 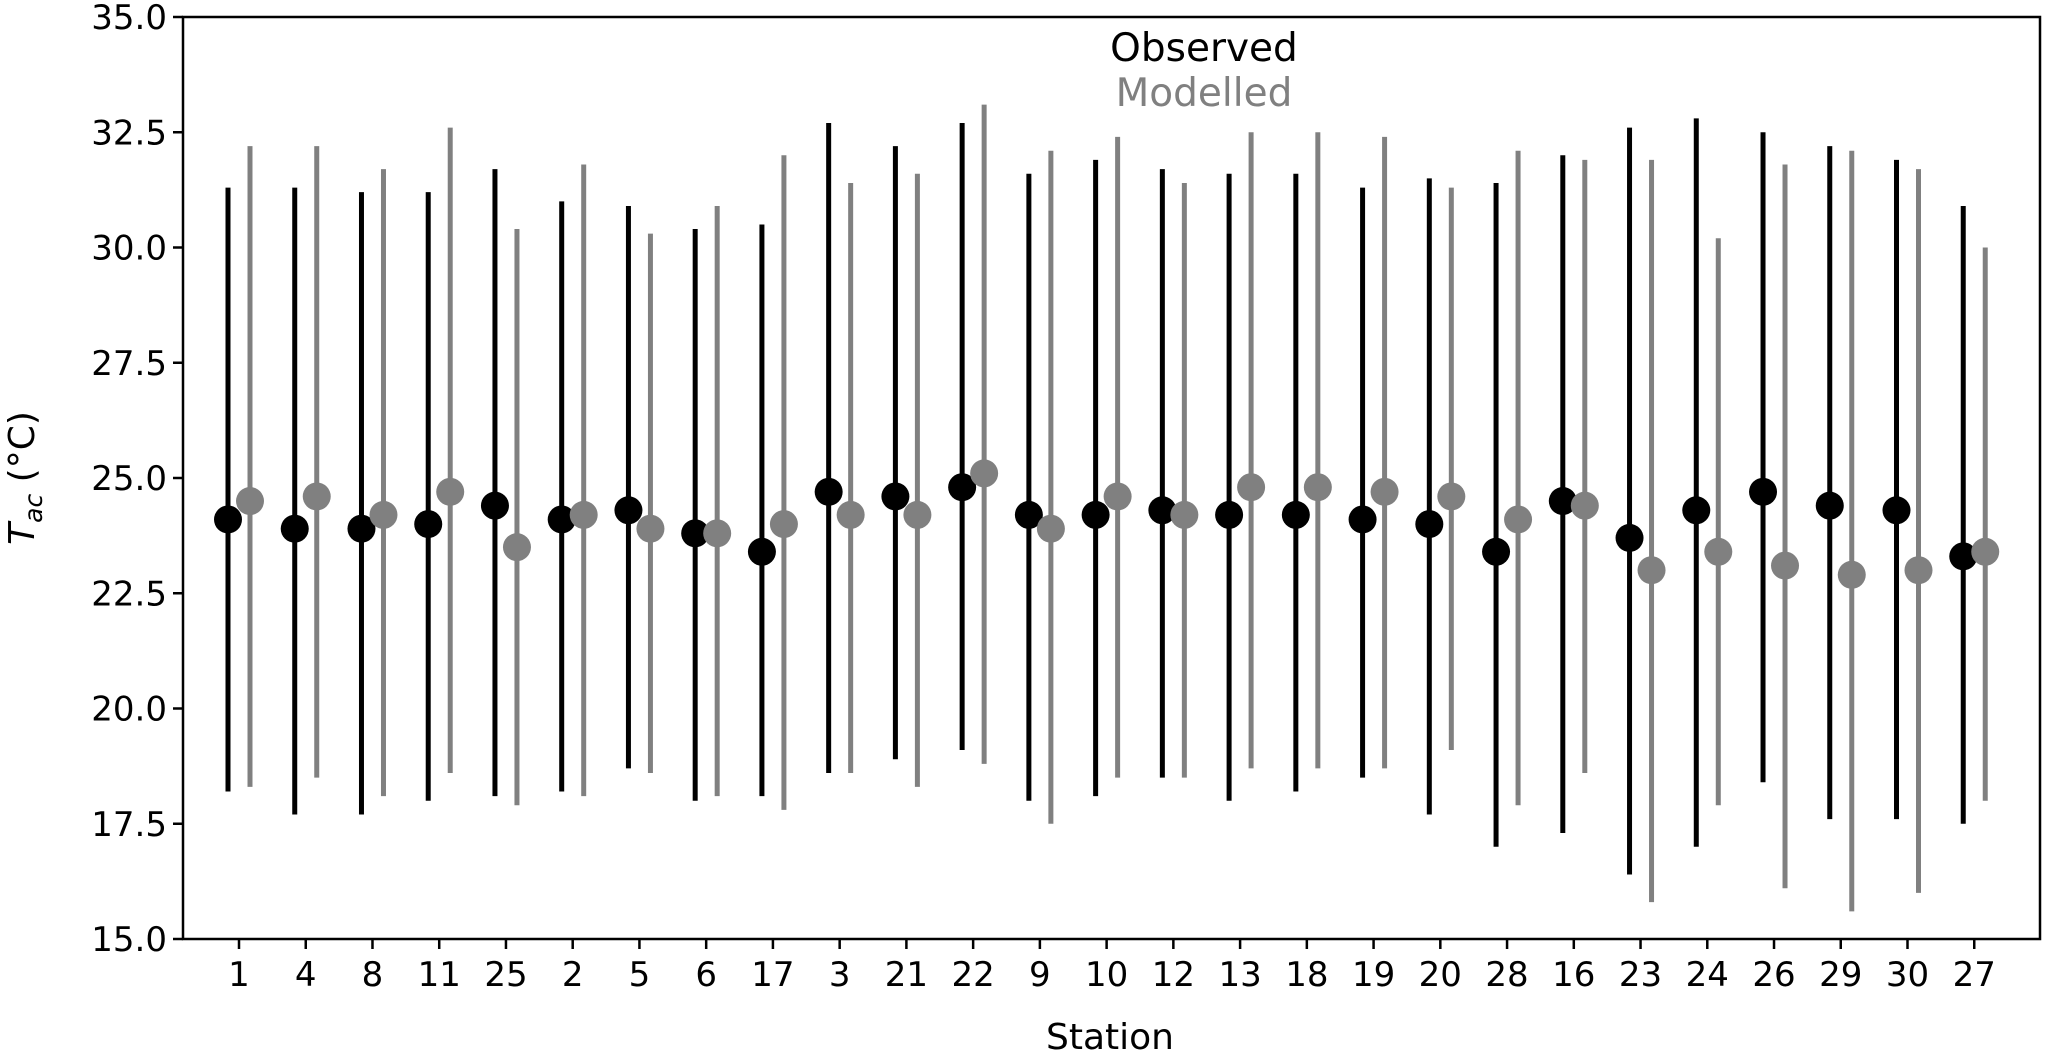 What do you see at coordinates (1573, 975) in the screenshot?
I see `x-tick-label-station-16: 16` at bounding box center [1573, 975].